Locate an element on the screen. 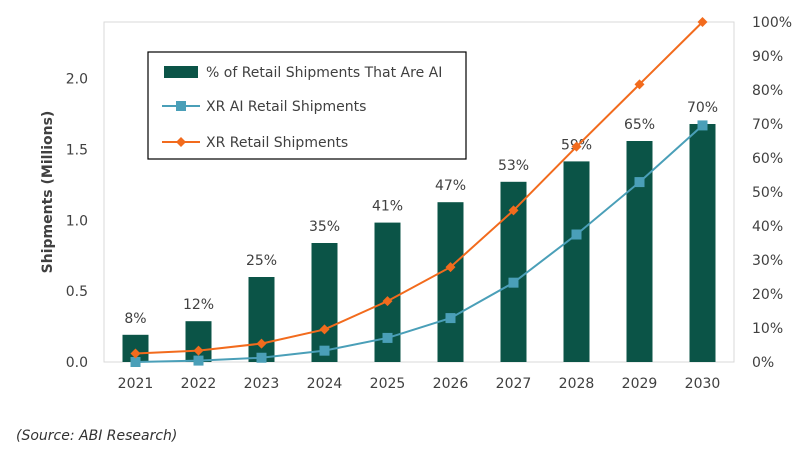  bar-data-label: 8% is located at coordinates (135, 319).